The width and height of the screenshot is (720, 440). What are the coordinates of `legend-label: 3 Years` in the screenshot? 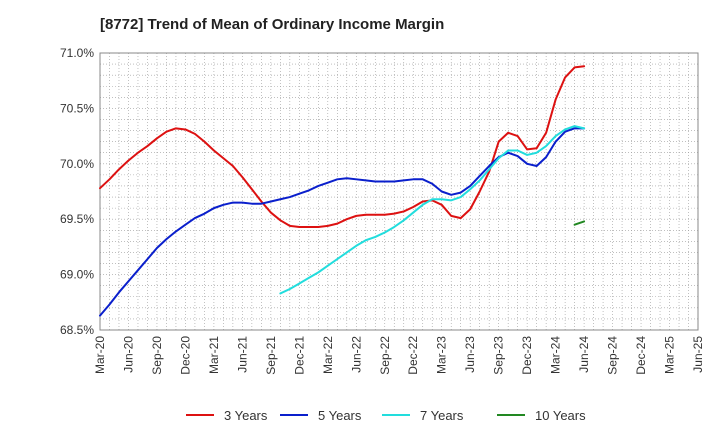 It's located at (246, 415).